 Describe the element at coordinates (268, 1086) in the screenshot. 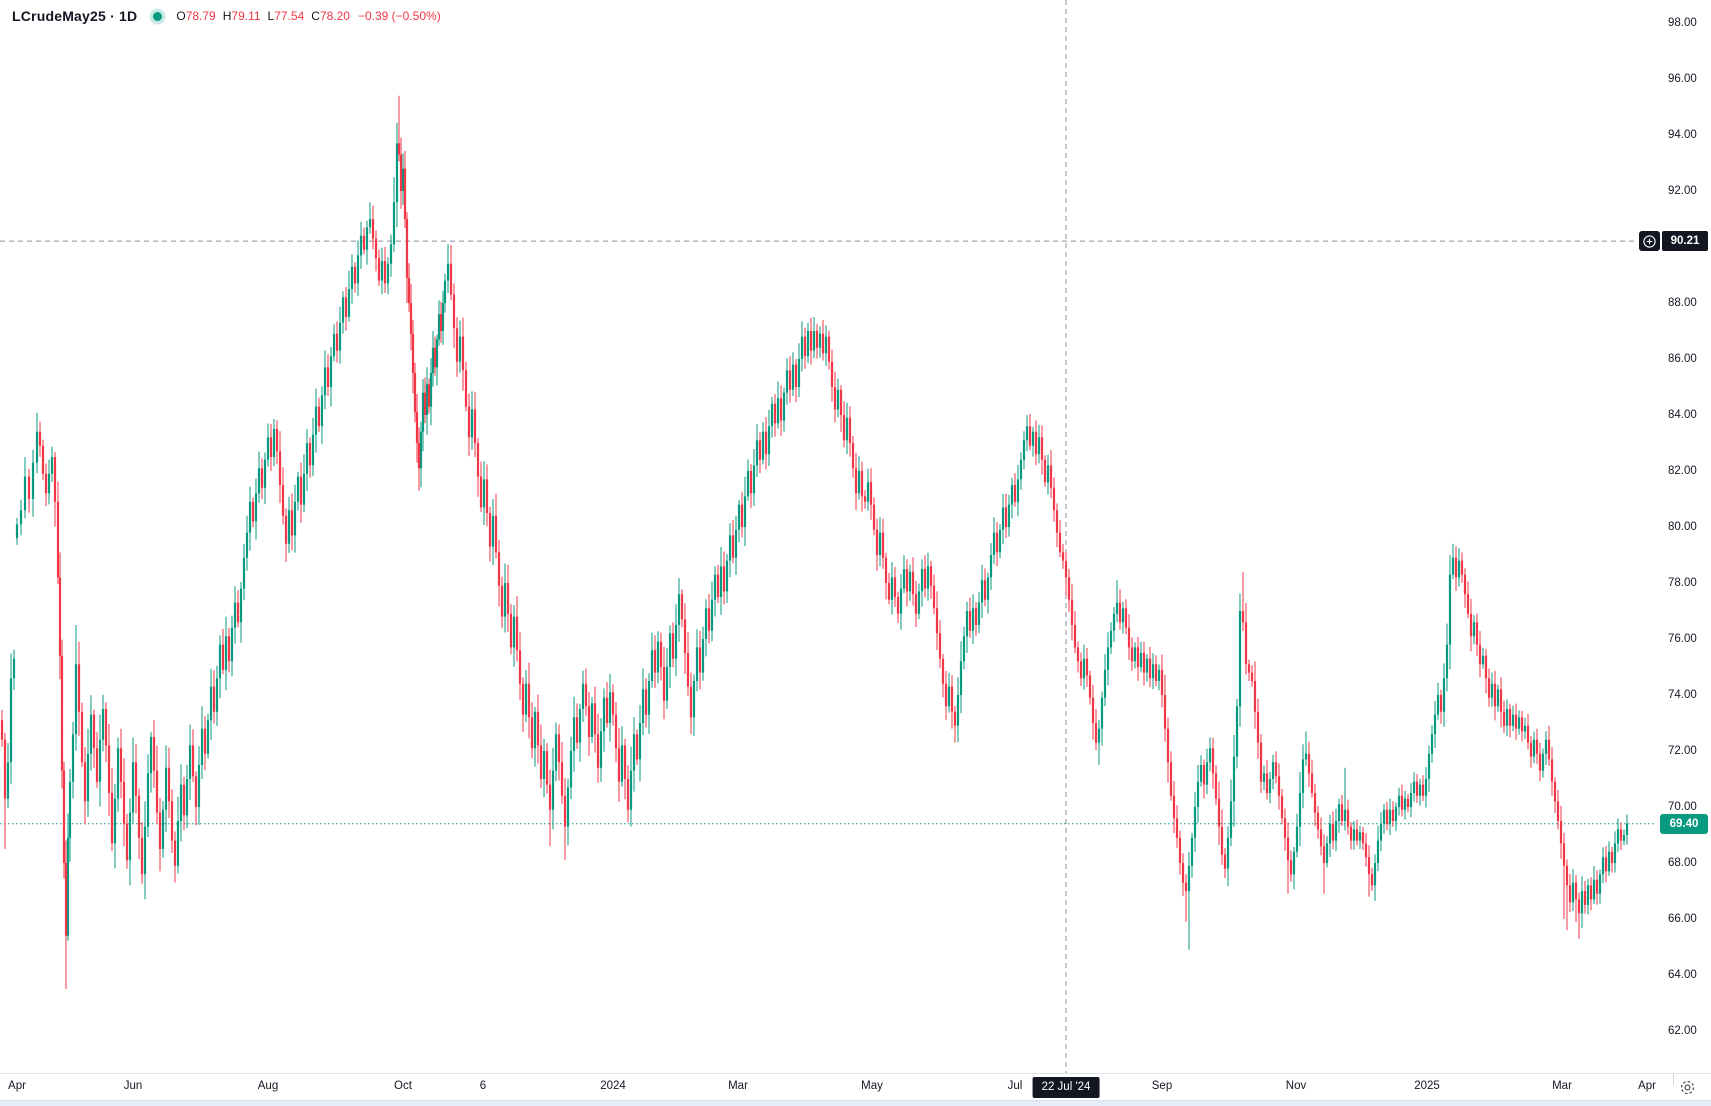

I see `time-tick-label: Aug` at that location.